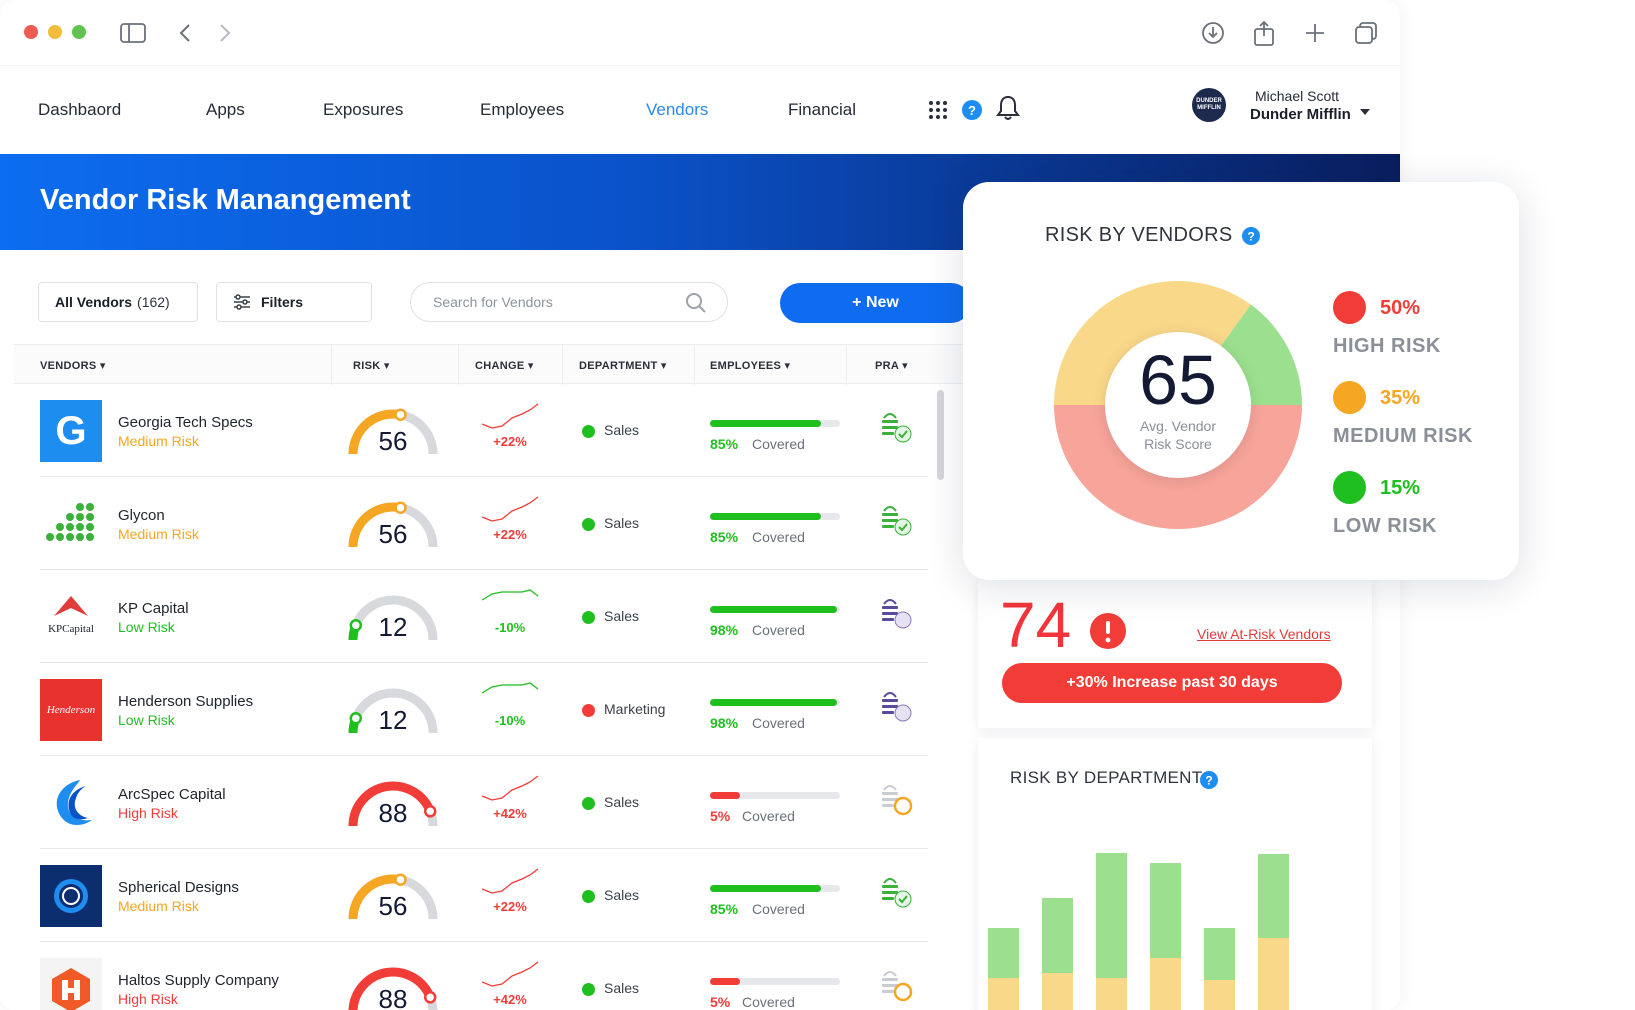  Describe the element at coordinates (1172, 683) in the screenshot. I see `increase-badge: +30% Increase past 30 days` at that location.